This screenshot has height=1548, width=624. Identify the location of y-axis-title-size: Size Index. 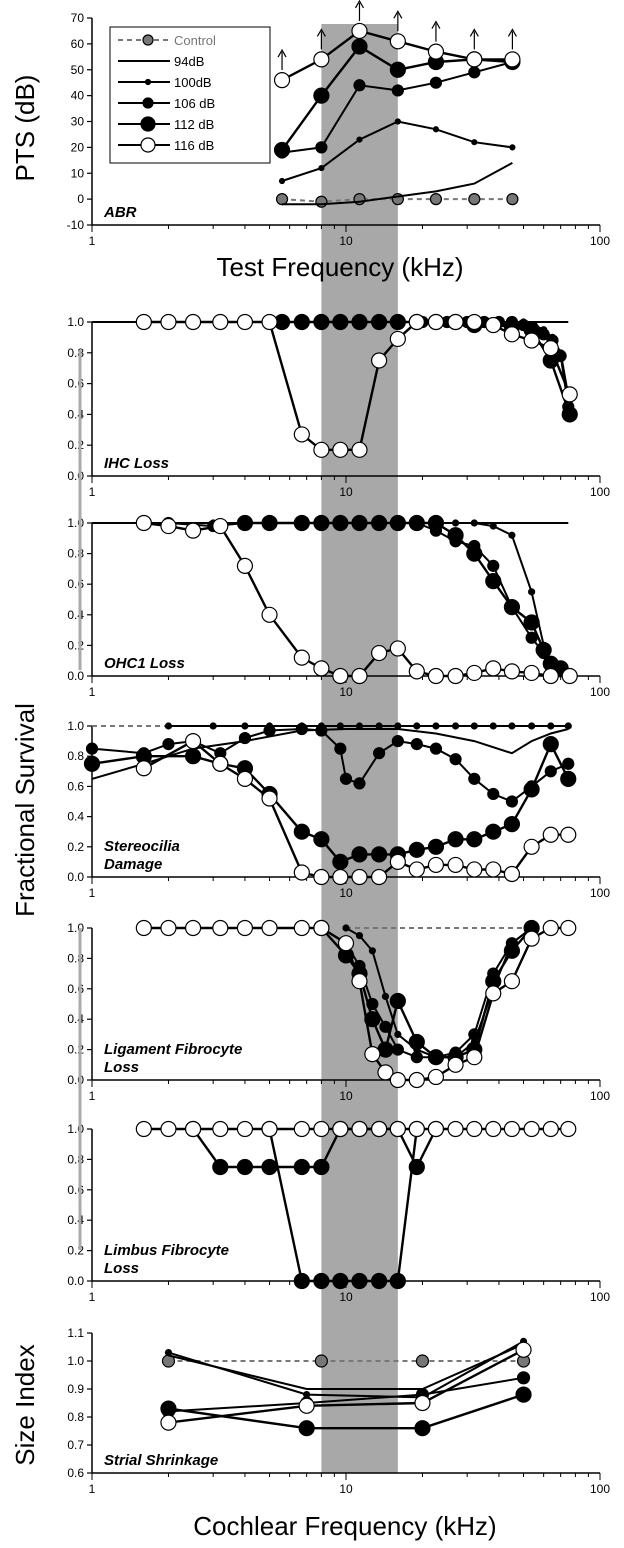
(25, 1404).